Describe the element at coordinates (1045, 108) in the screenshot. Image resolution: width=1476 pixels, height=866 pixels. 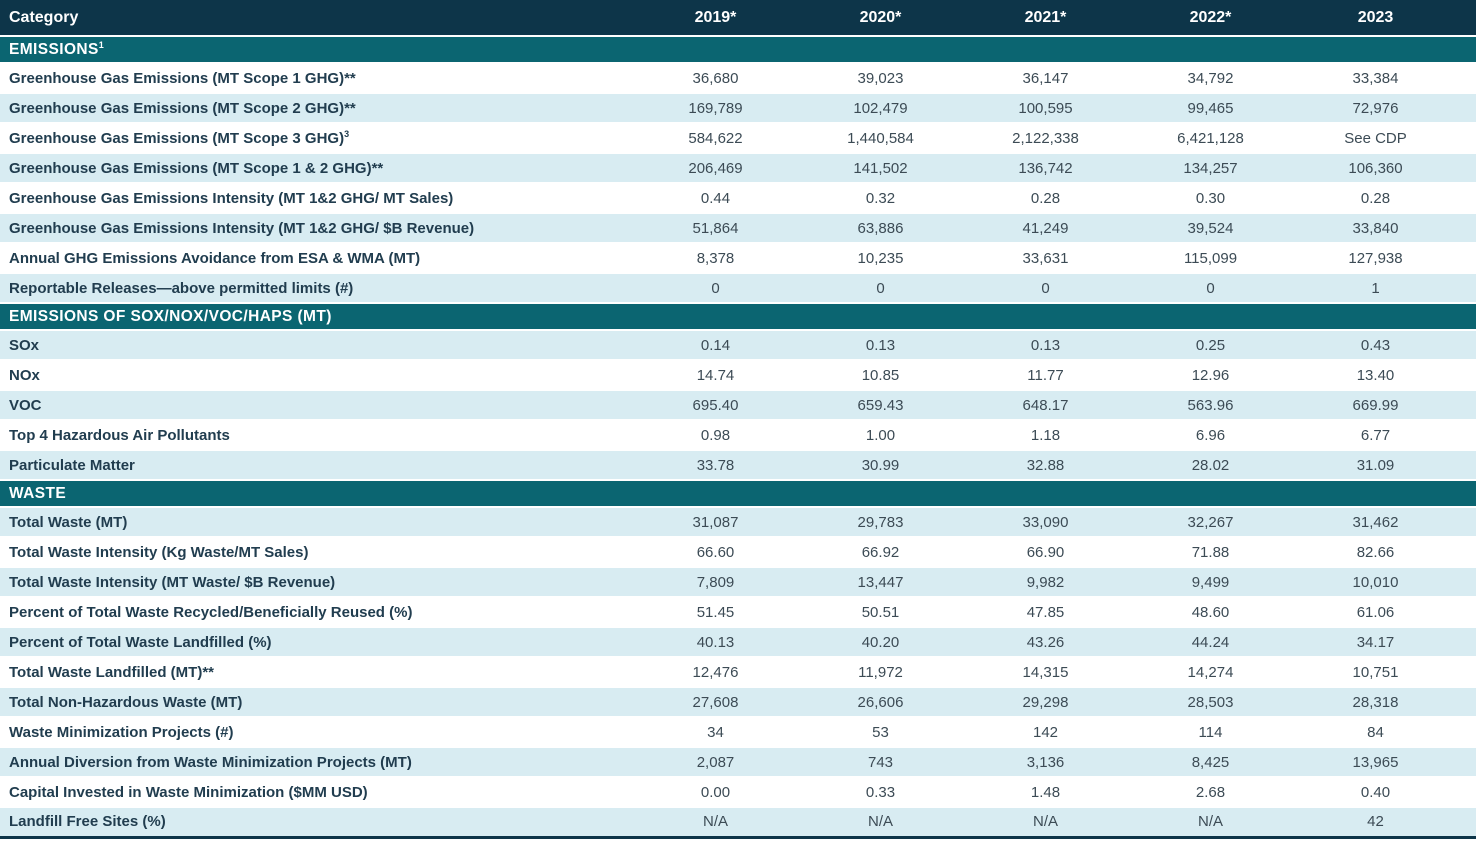
I see `cell-value: 100,595` at that location.